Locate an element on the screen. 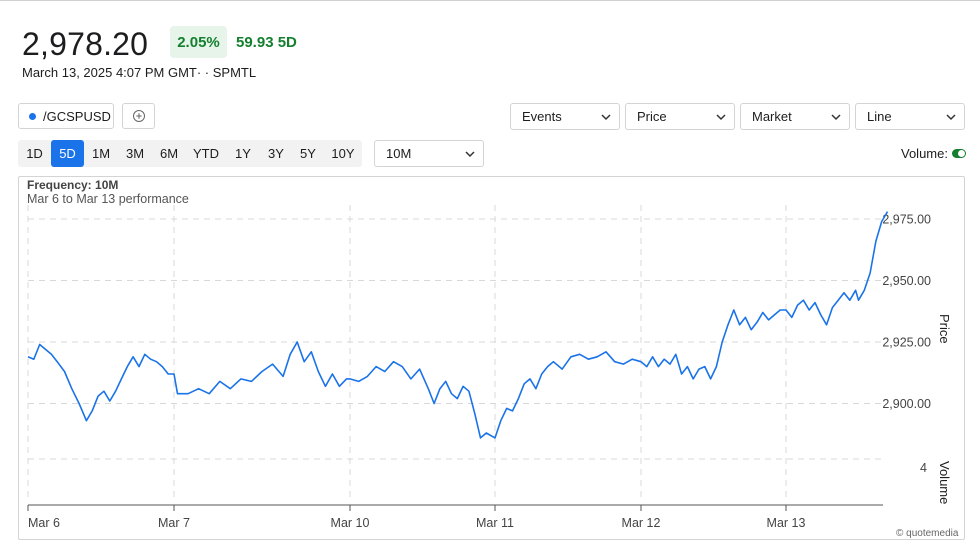  x-tick-label: Mar 12 is located at coordinates (641, 523).